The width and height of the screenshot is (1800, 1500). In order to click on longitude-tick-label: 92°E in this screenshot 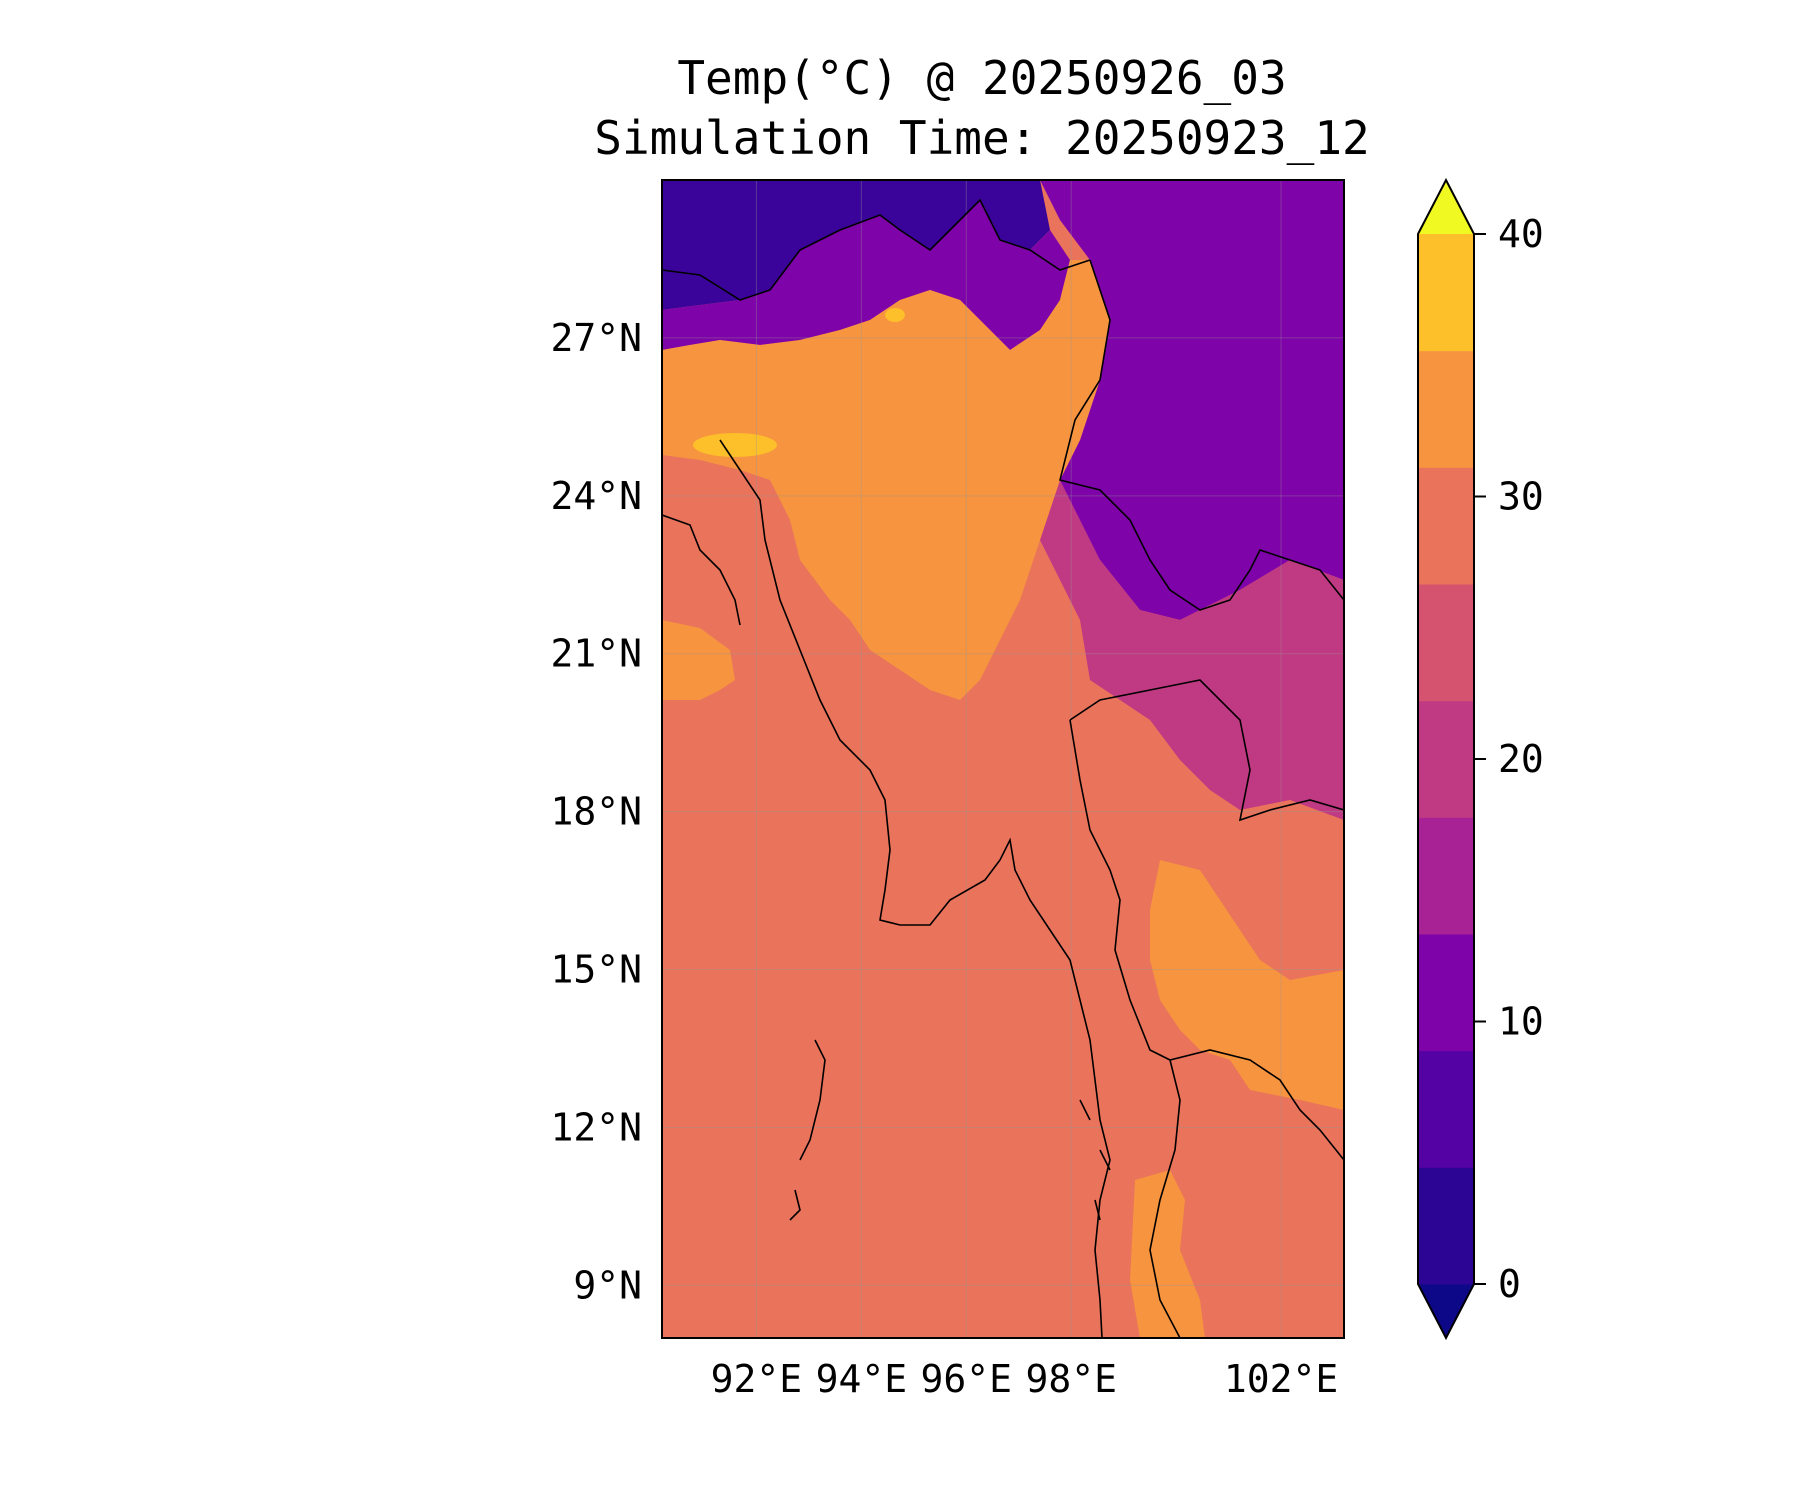, I will do `click(757, 1379)`.